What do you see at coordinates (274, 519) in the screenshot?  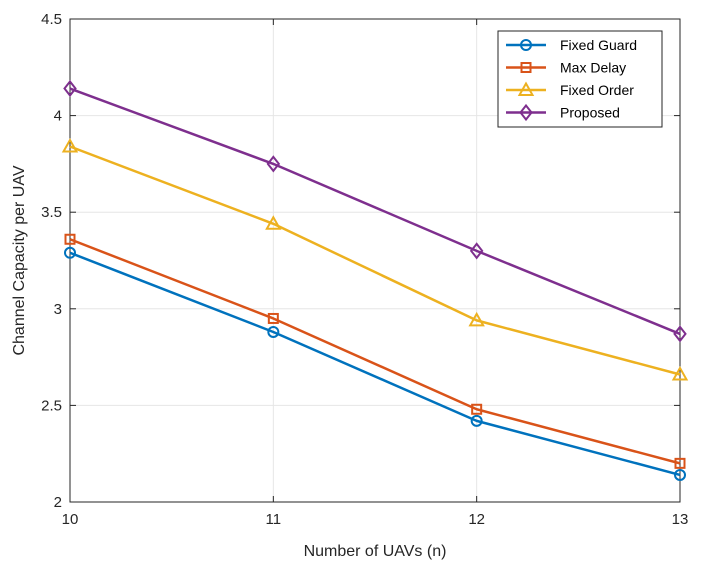 I see `x-tick-label: 11` at bounding box center [274, 519].